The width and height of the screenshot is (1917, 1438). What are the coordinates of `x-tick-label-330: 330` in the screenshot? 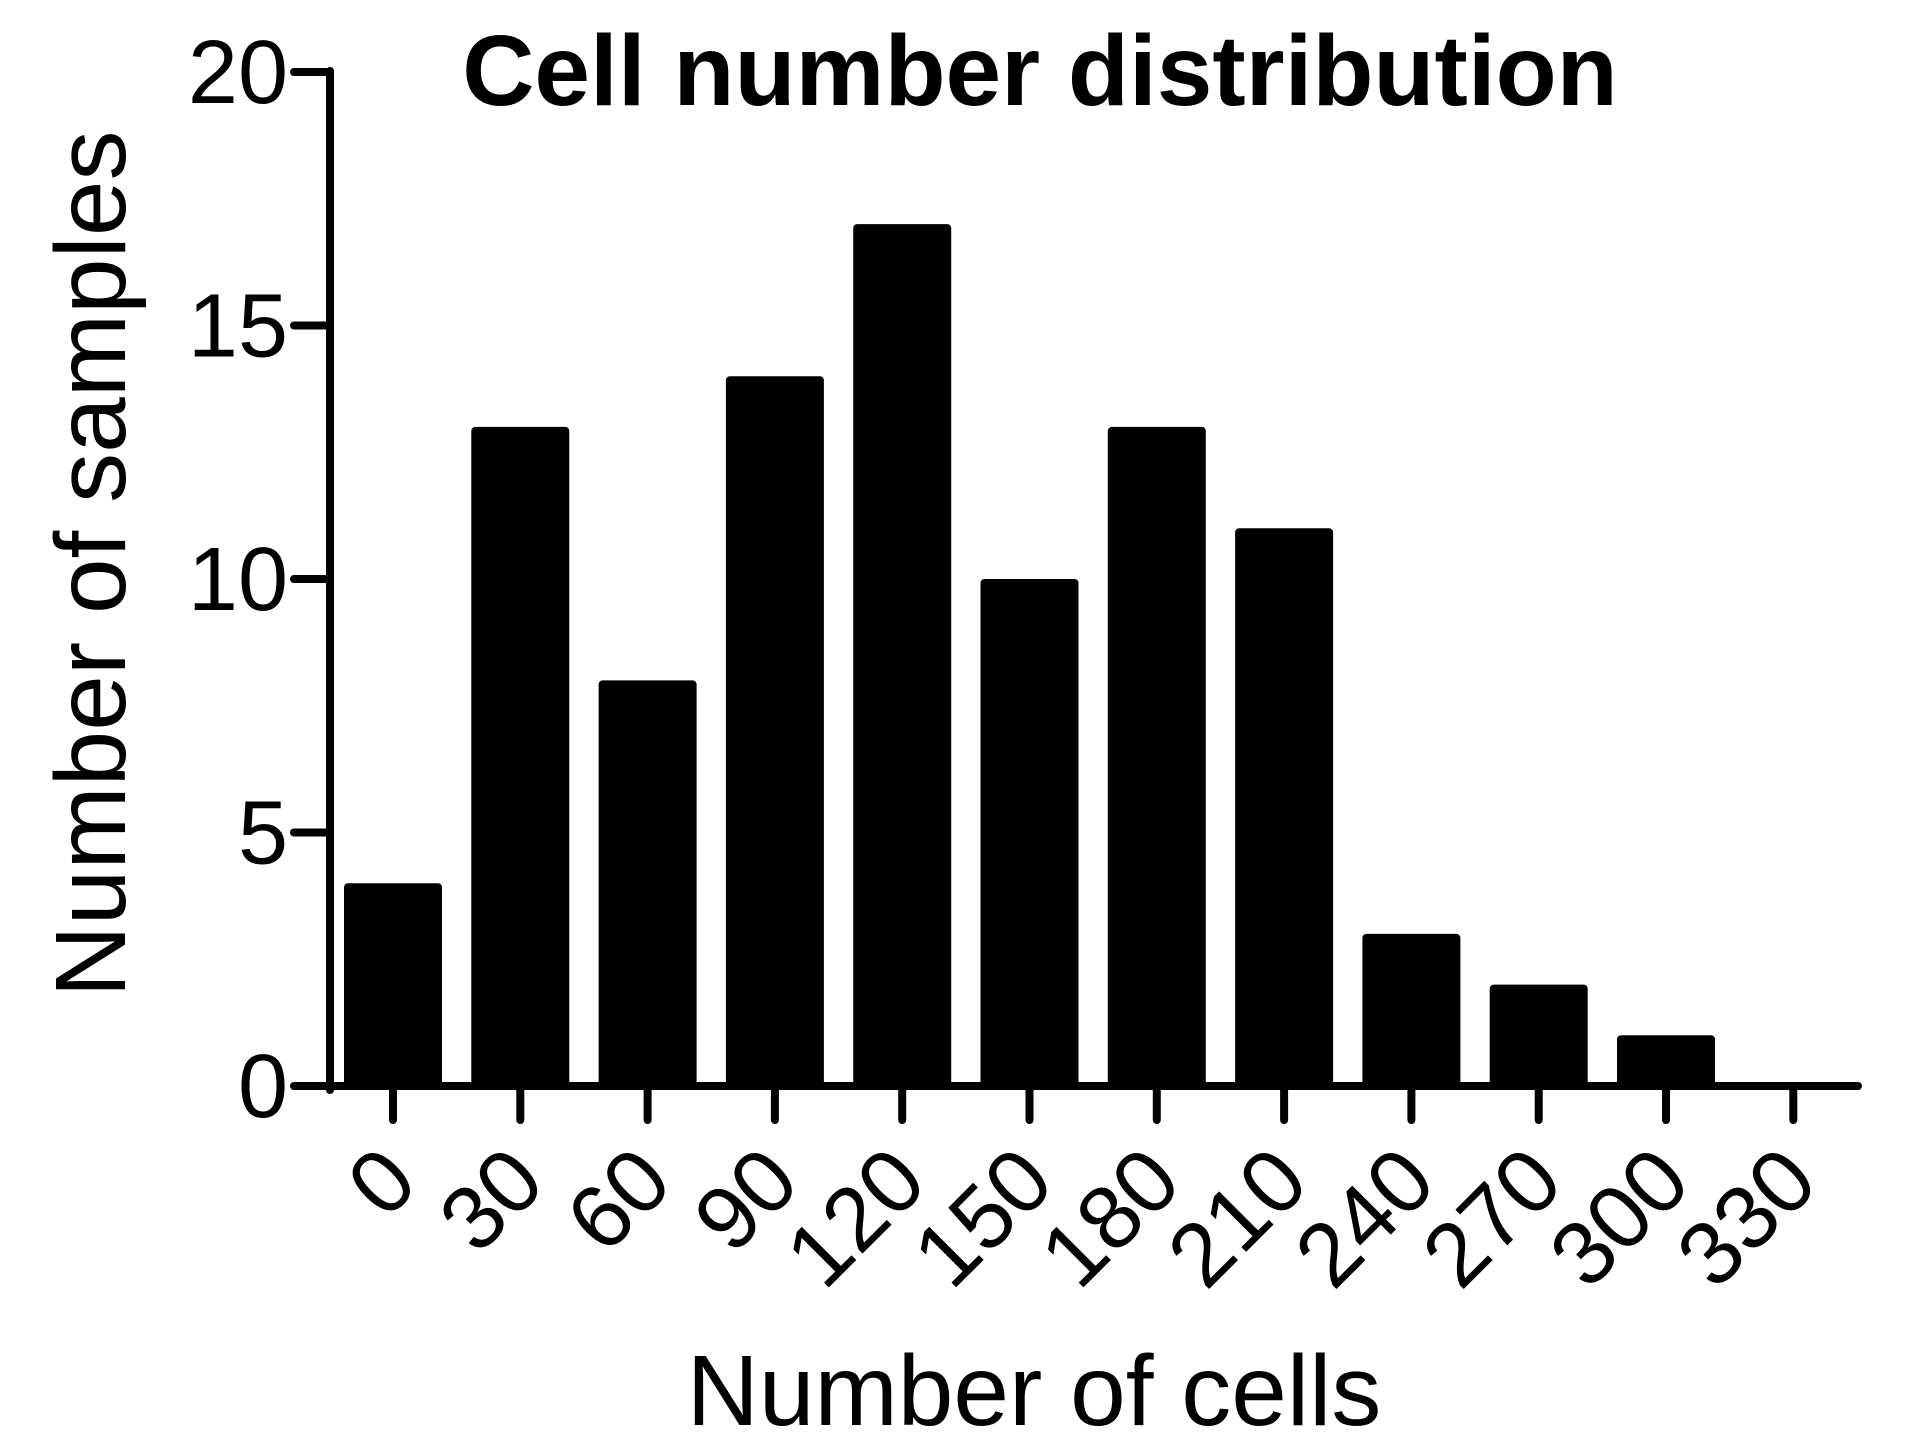 It's located at (1747, 1217).